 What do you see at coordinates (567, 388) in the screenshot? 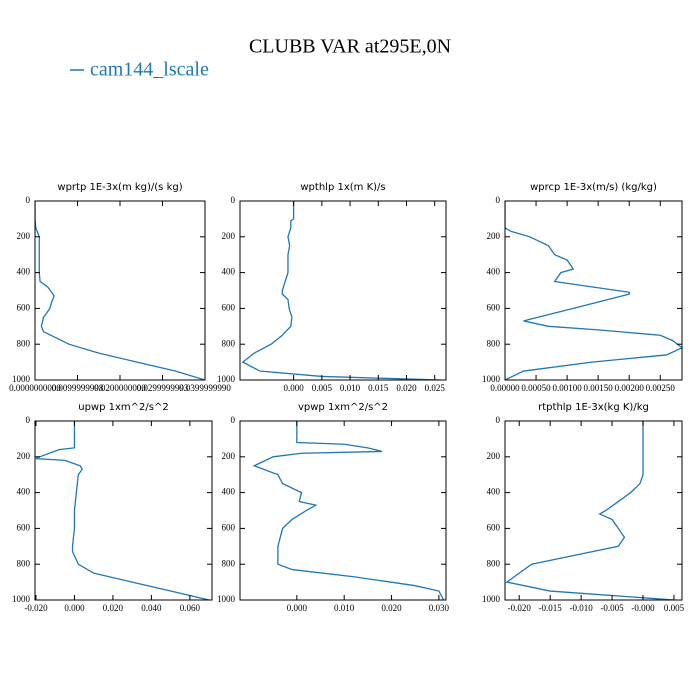
I see `x-tick-label: 0.00100` at bounding box center [567, 388].